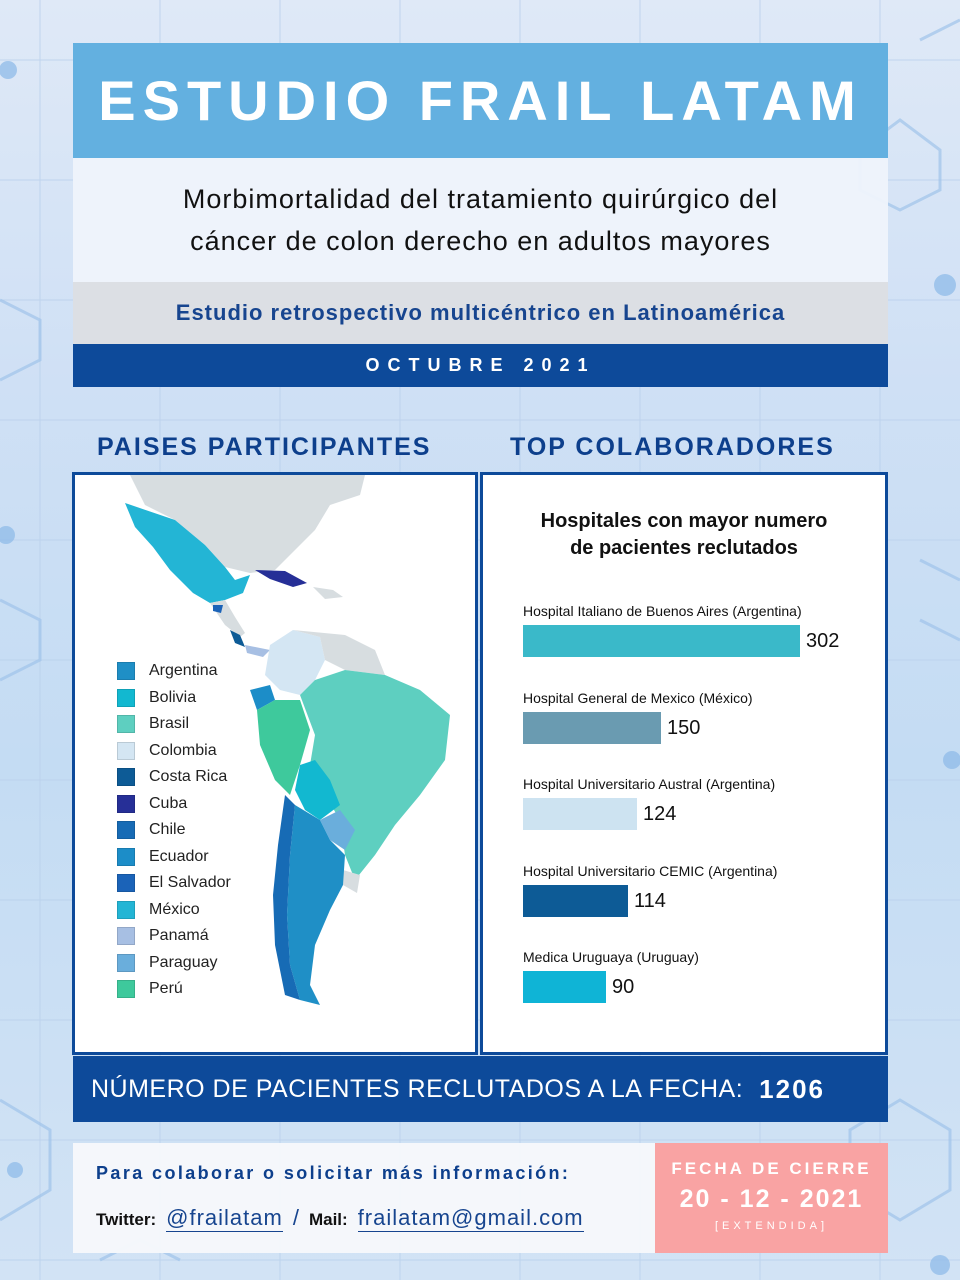  I want to click on bar-label: Hospital Universitario CEMIC (Argentina), so click(650, 871).